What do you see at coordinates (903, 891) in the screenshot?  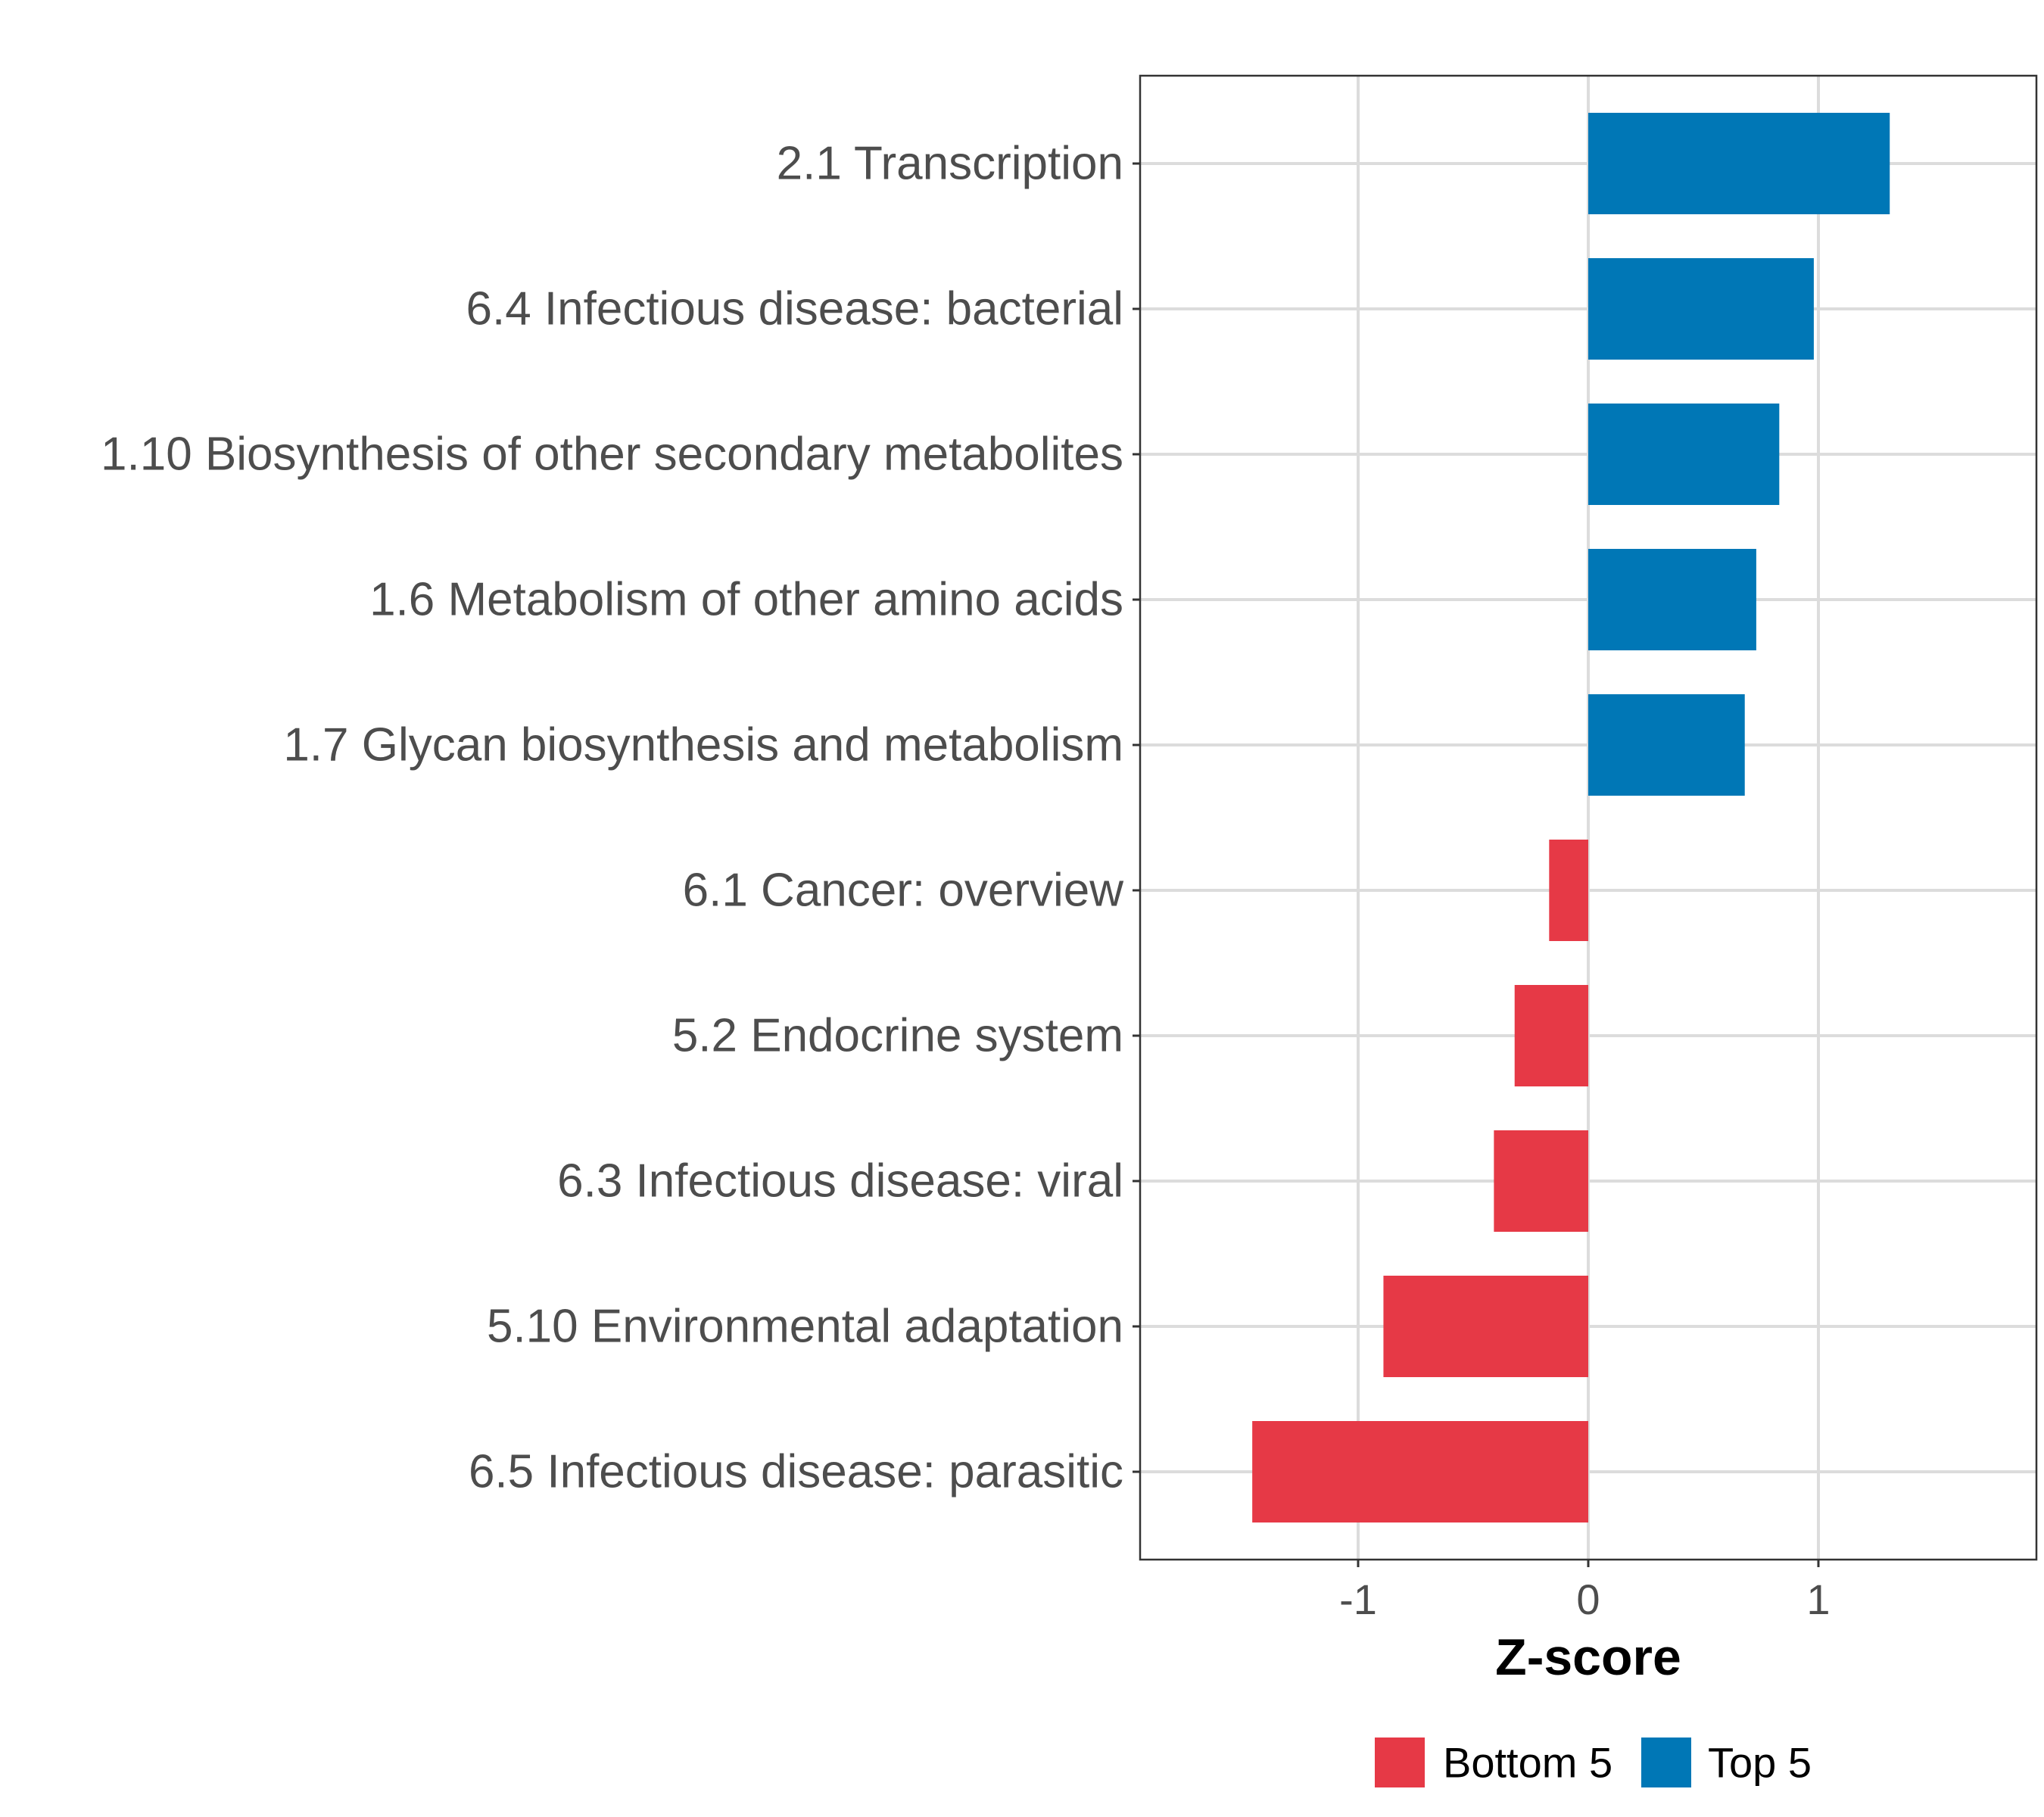 I see `y-tick-label: 6.1 Cancer: overview` at bounding box center [903, 891].